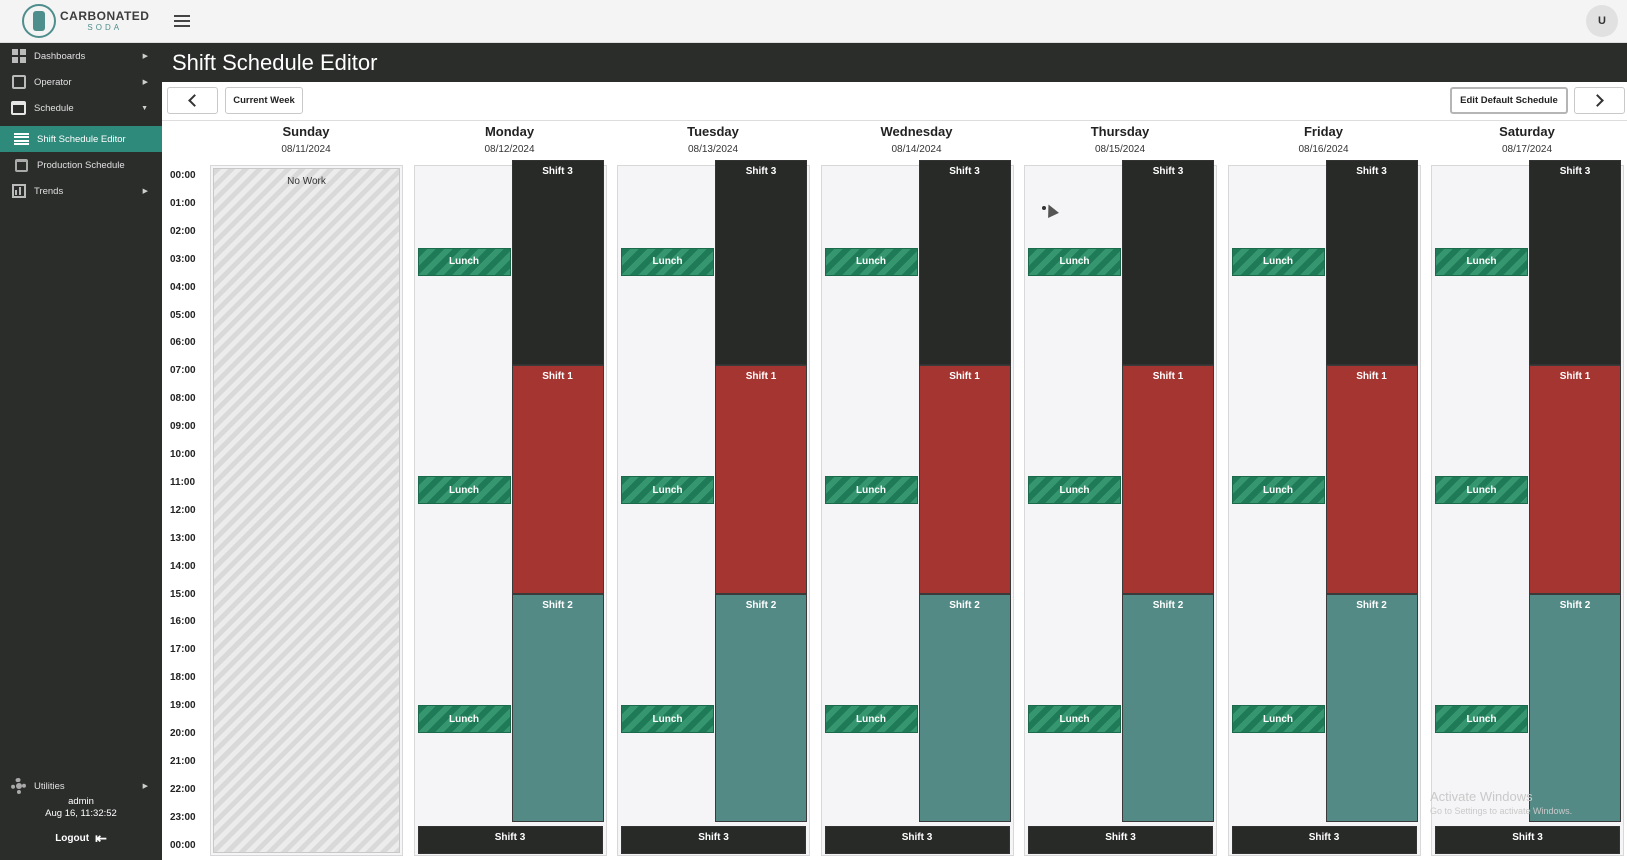  I want to click on sidebar-item-schedule: Schedule ▼, so click(81, 108).